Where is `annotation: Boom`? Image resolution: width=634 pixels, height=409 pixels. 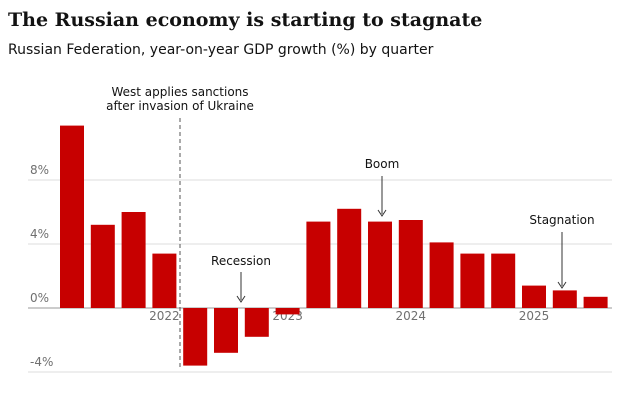
annotation: Boom is located at coordinates (382, 164).